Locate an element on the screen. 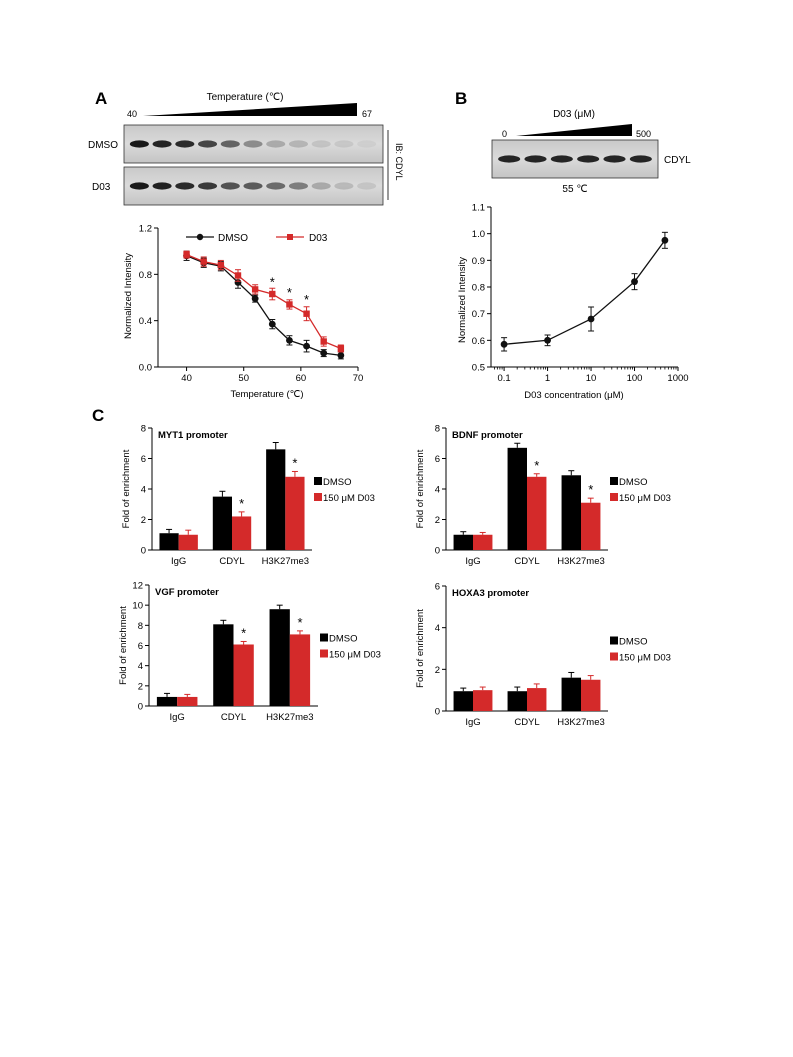 Image resolution: width=793 pixels, height=1057 pixels. y-tick-label: 1.0 is located at coordinates (478, 234).